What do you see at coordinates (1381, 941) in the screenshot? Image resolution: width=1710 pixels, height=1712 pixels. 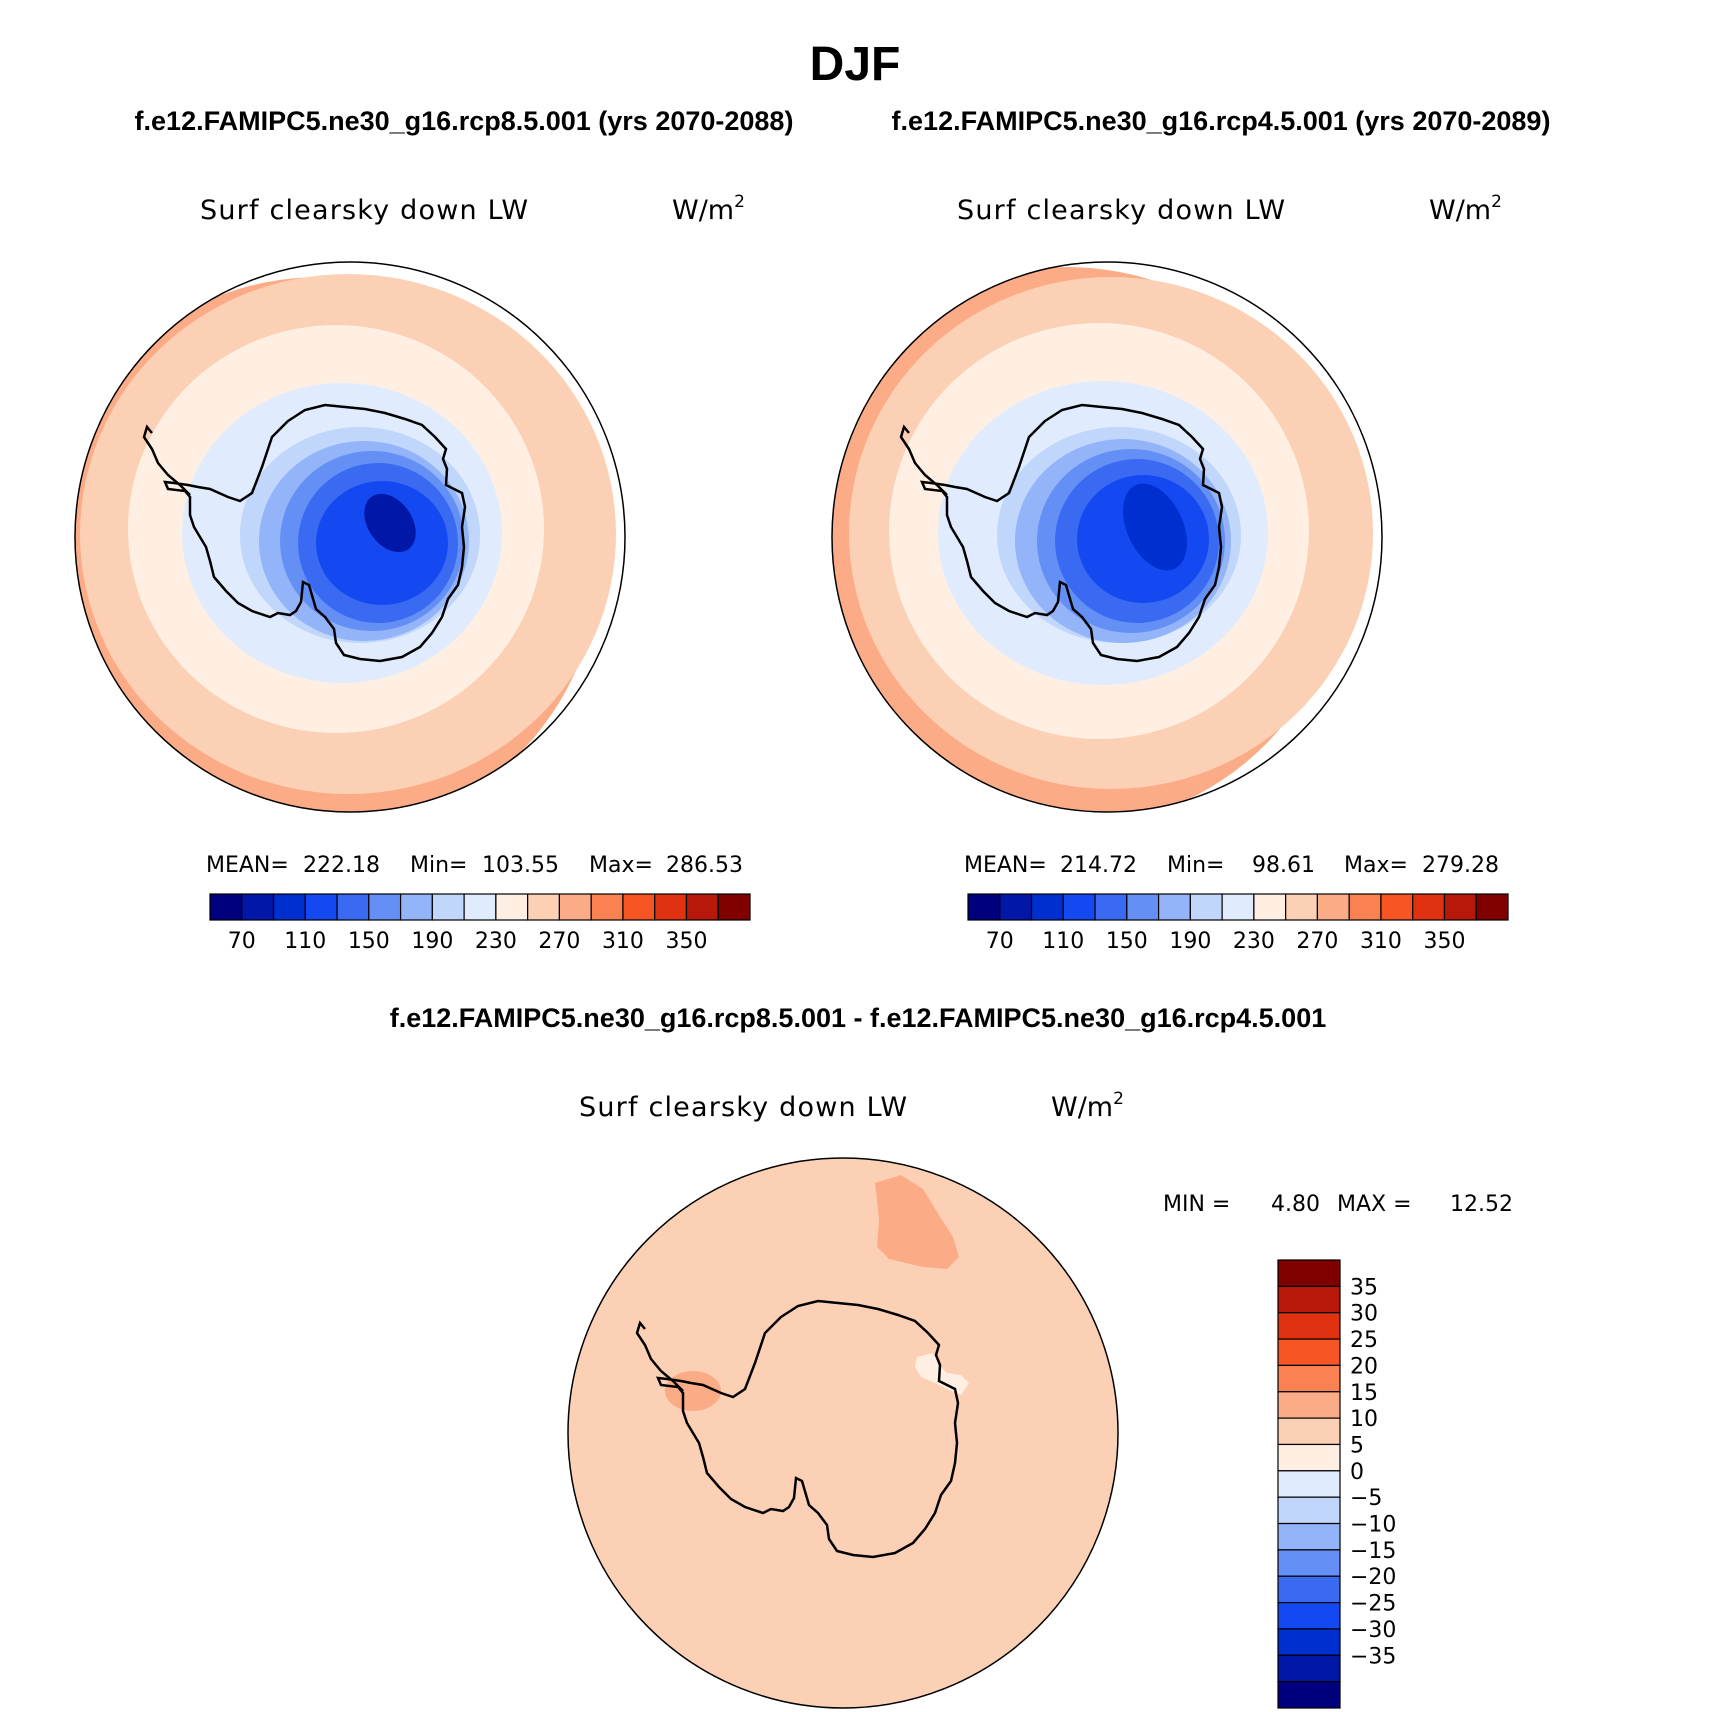 I see `panel-b-colorbar-tick-label: 310` at bounding box center [1381, 941].